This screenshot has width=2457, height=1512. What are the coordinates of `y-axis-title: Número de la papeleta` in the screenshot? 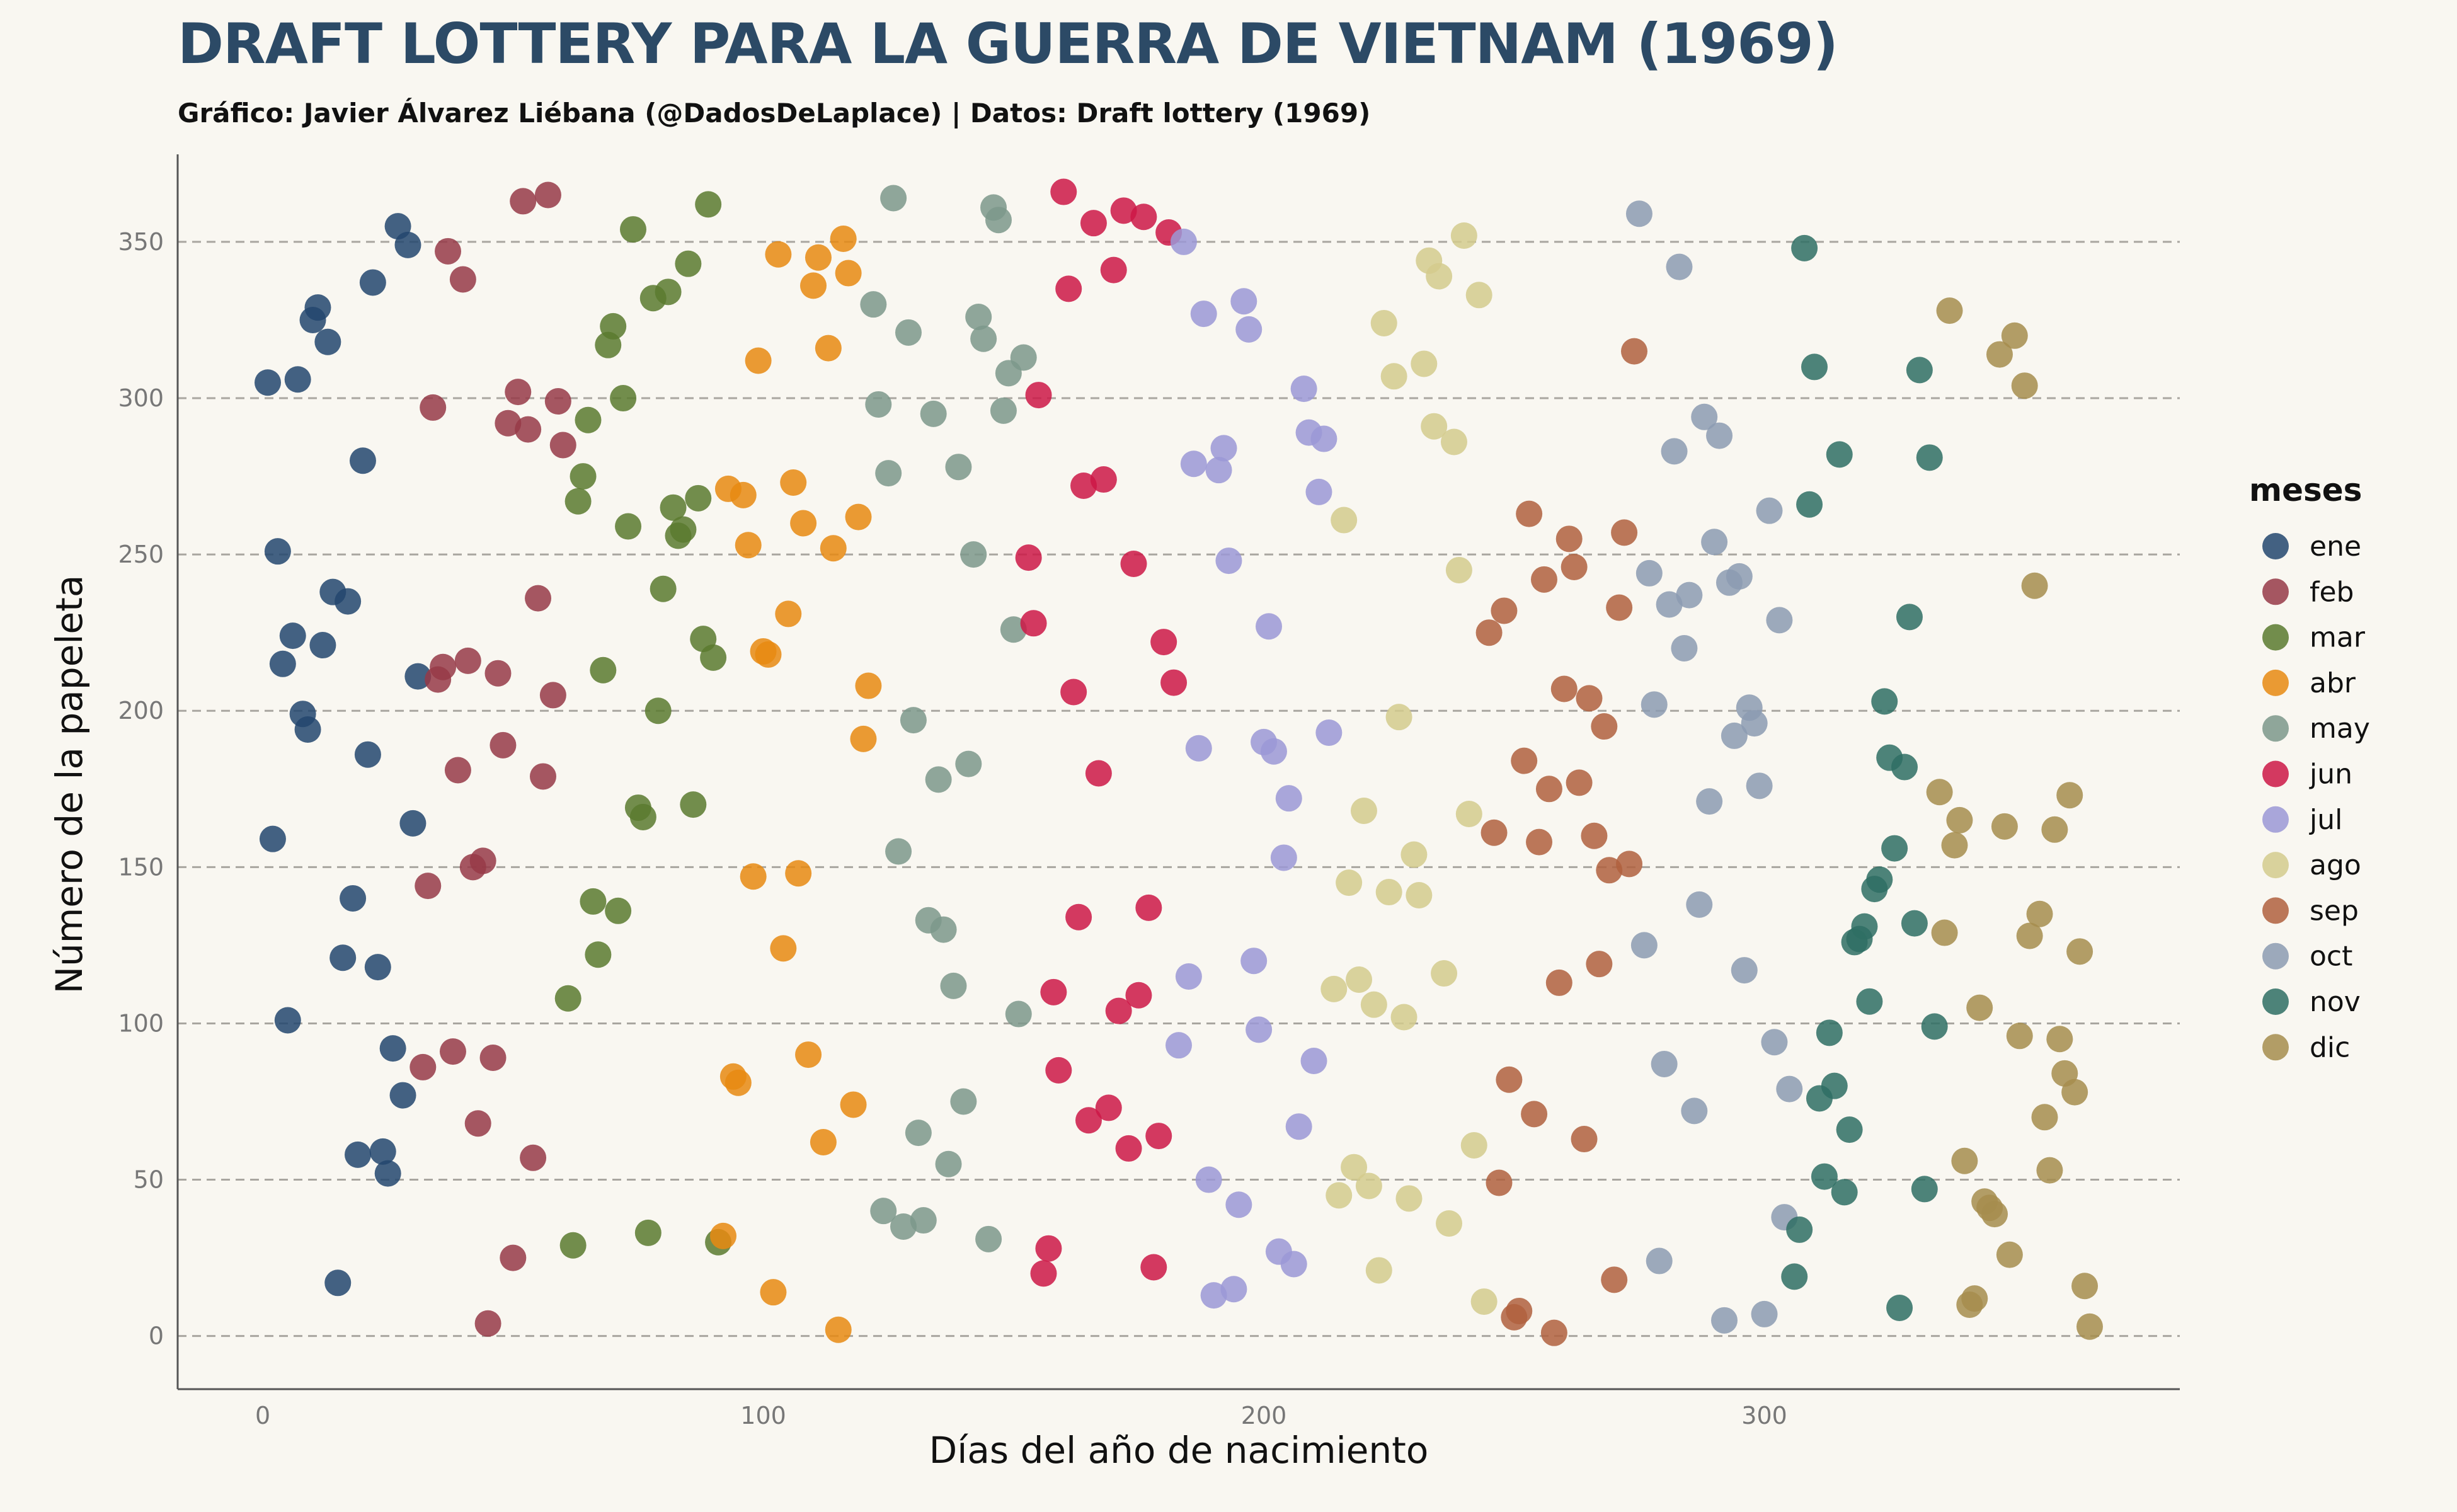 It's located at (69, 784).